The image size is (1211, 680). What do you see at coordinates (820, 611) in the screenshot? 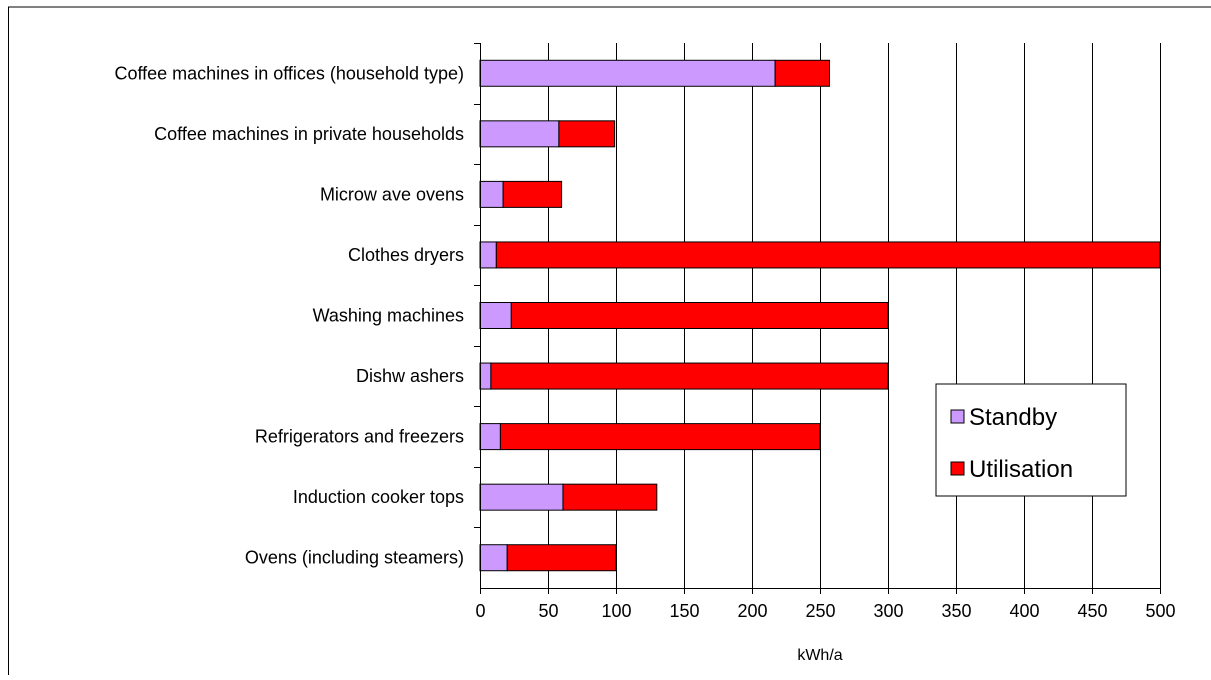
I see `x-tick-label: 250` at bounding box center [820, 611].